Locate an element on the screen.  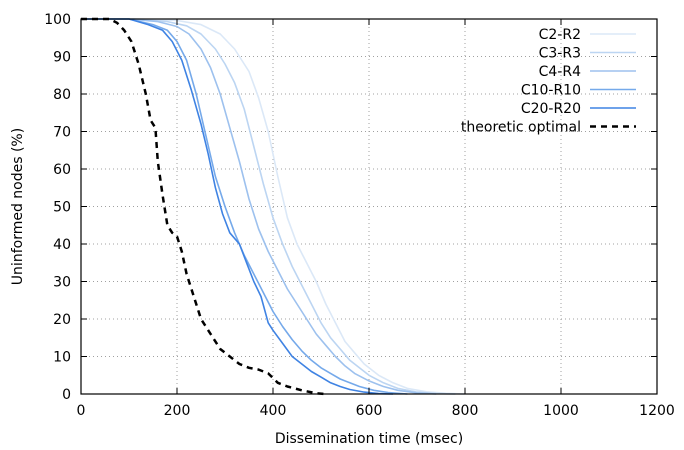
legend-label: C4-R4 is located at coordinates (560, 72).